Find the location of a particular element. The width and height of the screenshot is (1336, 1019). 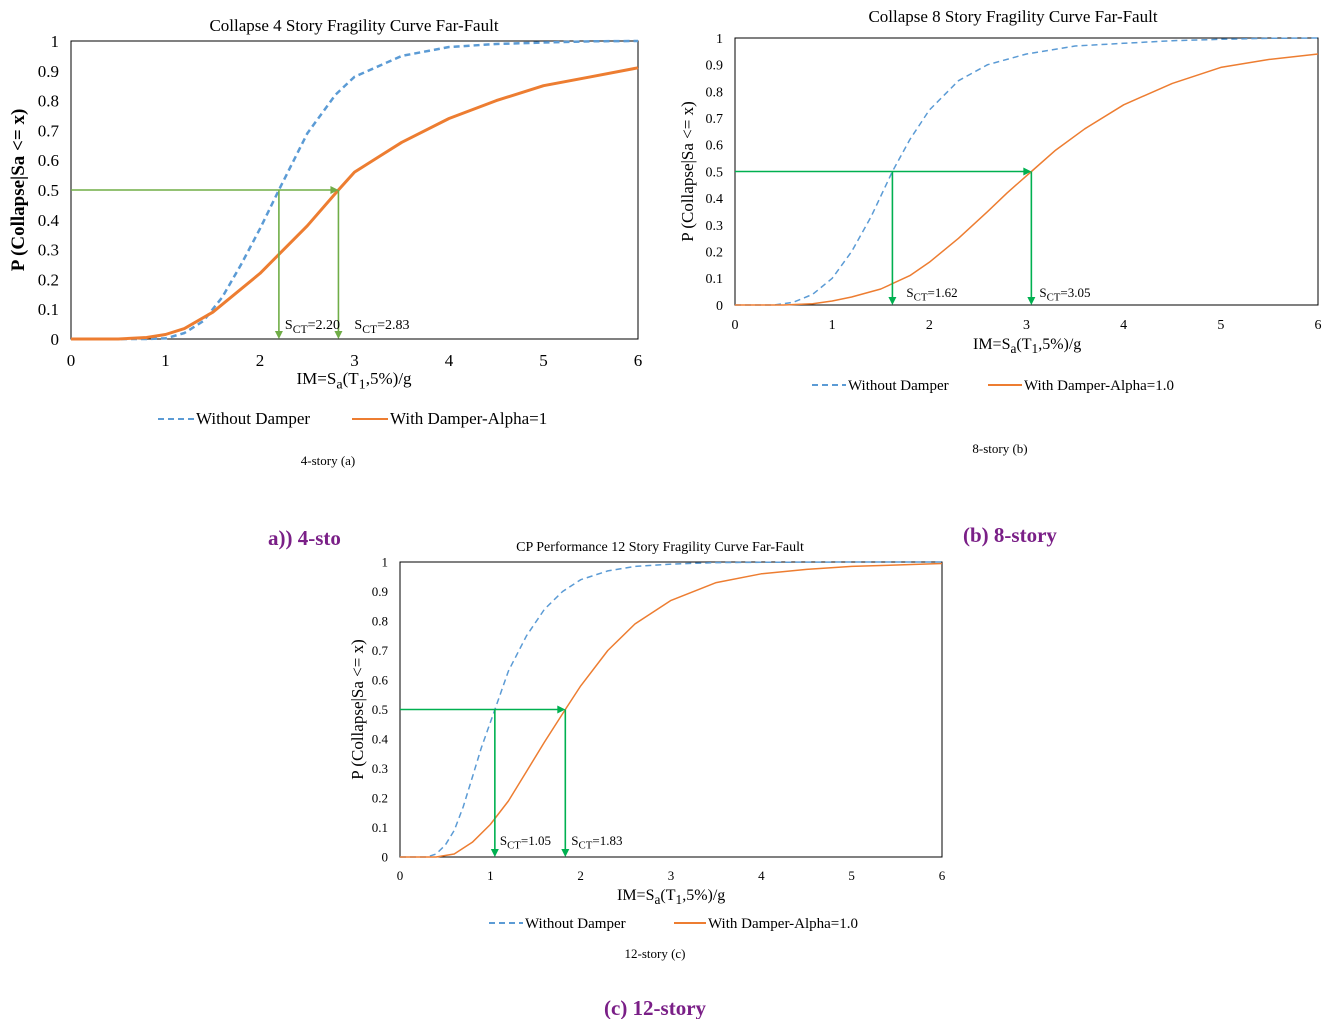

legend-label: With Damper-Alpha=1 is located at coordinates (468, 418).